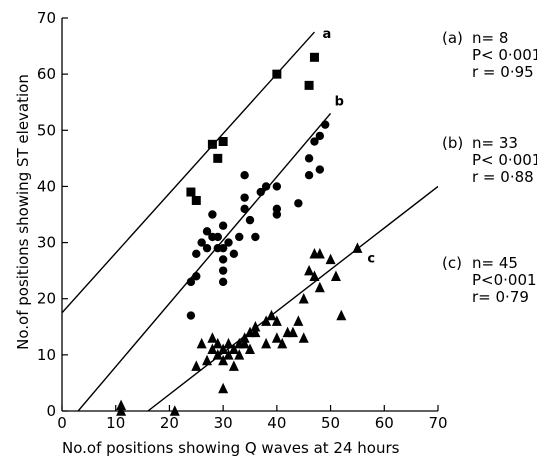  Describe the element at coordinates (384, 423) in the screenshot. I see `x-tick-label: 60` at that location.